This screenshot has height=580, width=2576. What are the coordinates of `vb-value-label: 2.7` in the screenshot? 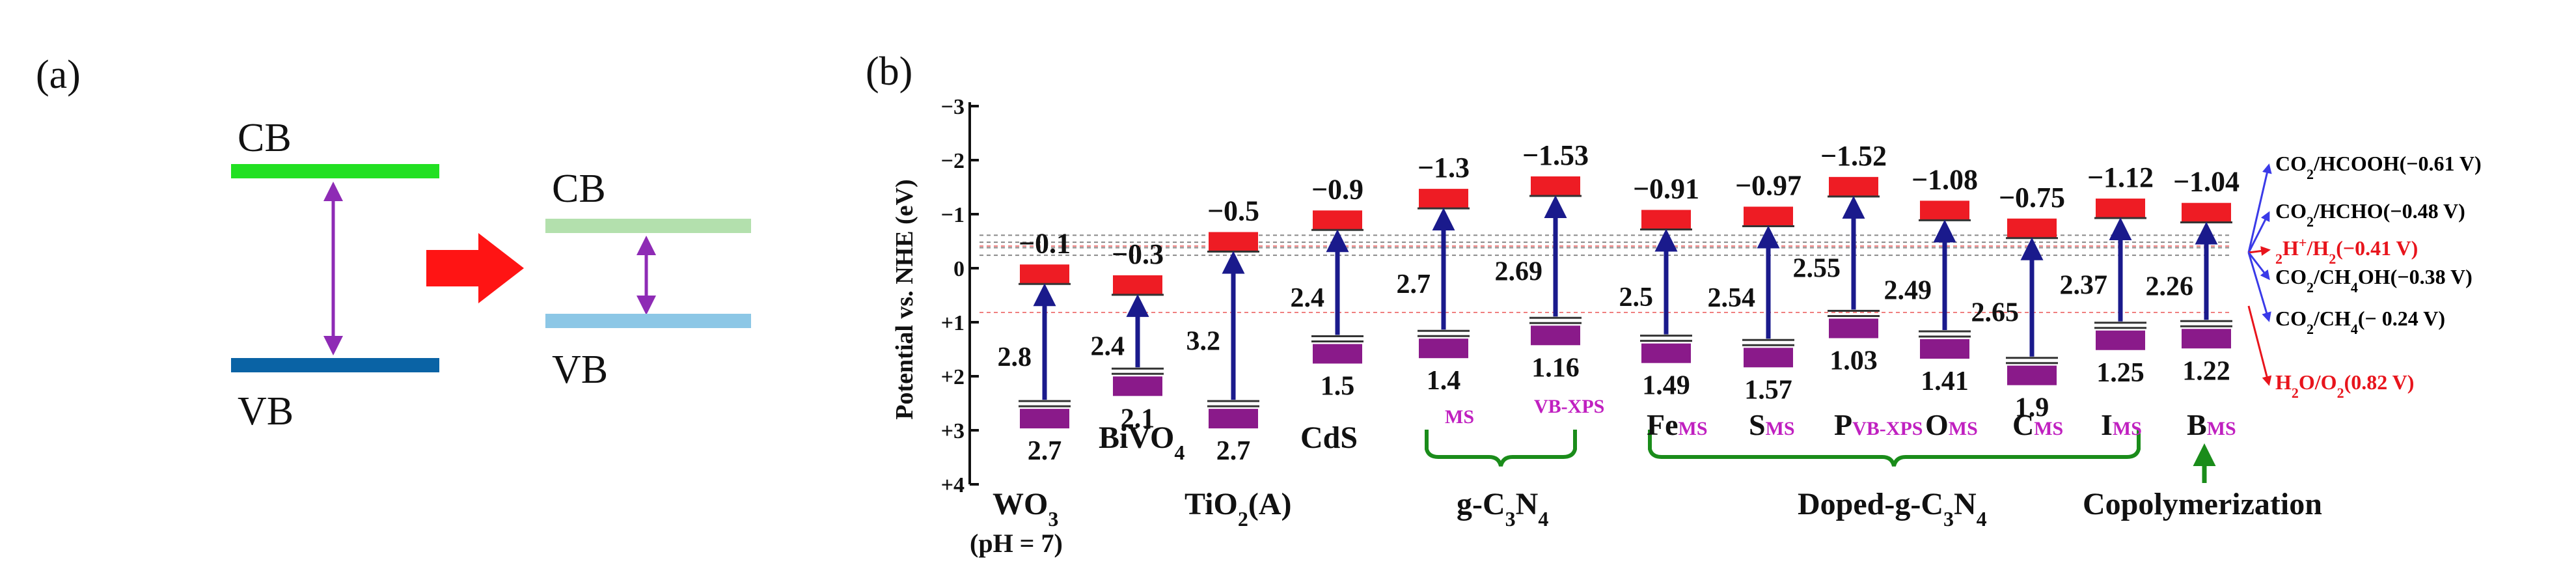 It's located at (1233, 451).